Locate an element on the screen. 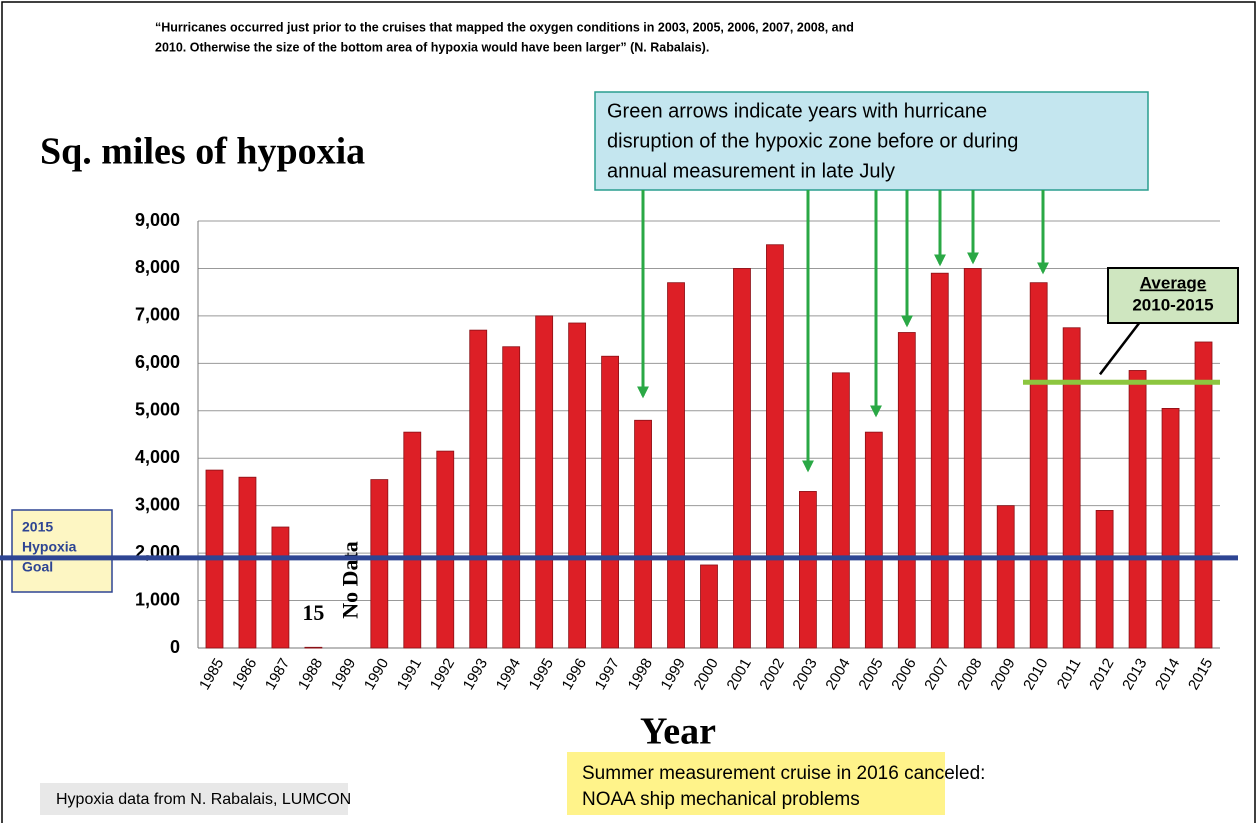 The height and width of the screenshot is (823, 1259). y-tick-label: 0 is located at coordinates (175, 647).